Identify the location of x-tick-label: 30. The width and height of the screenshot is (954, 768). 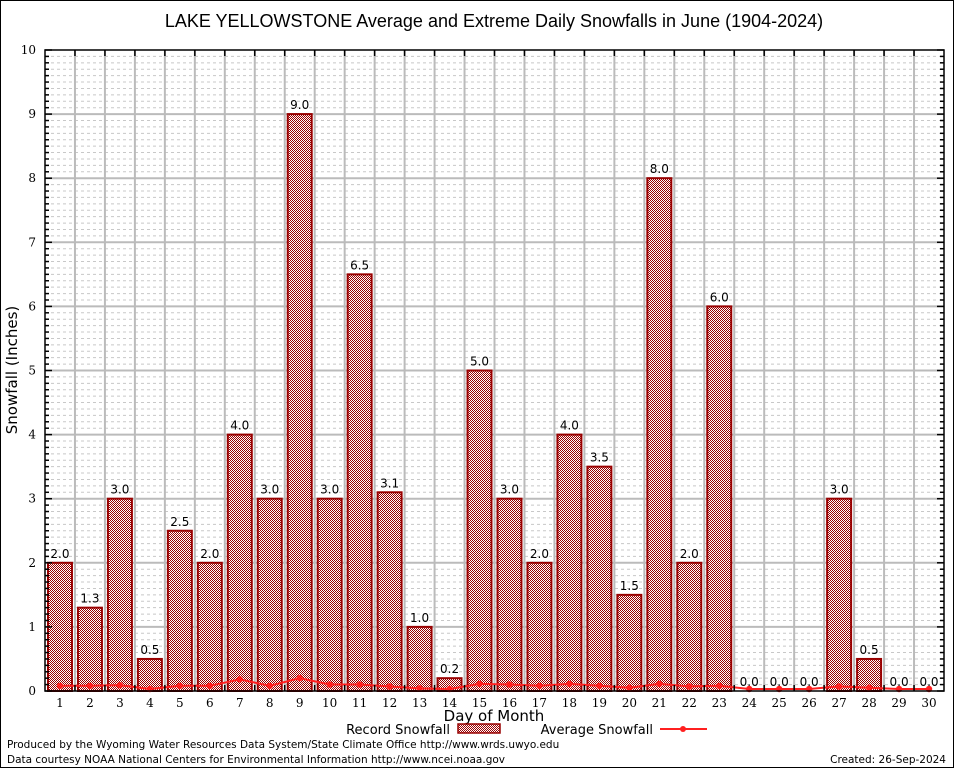
(928, 703).